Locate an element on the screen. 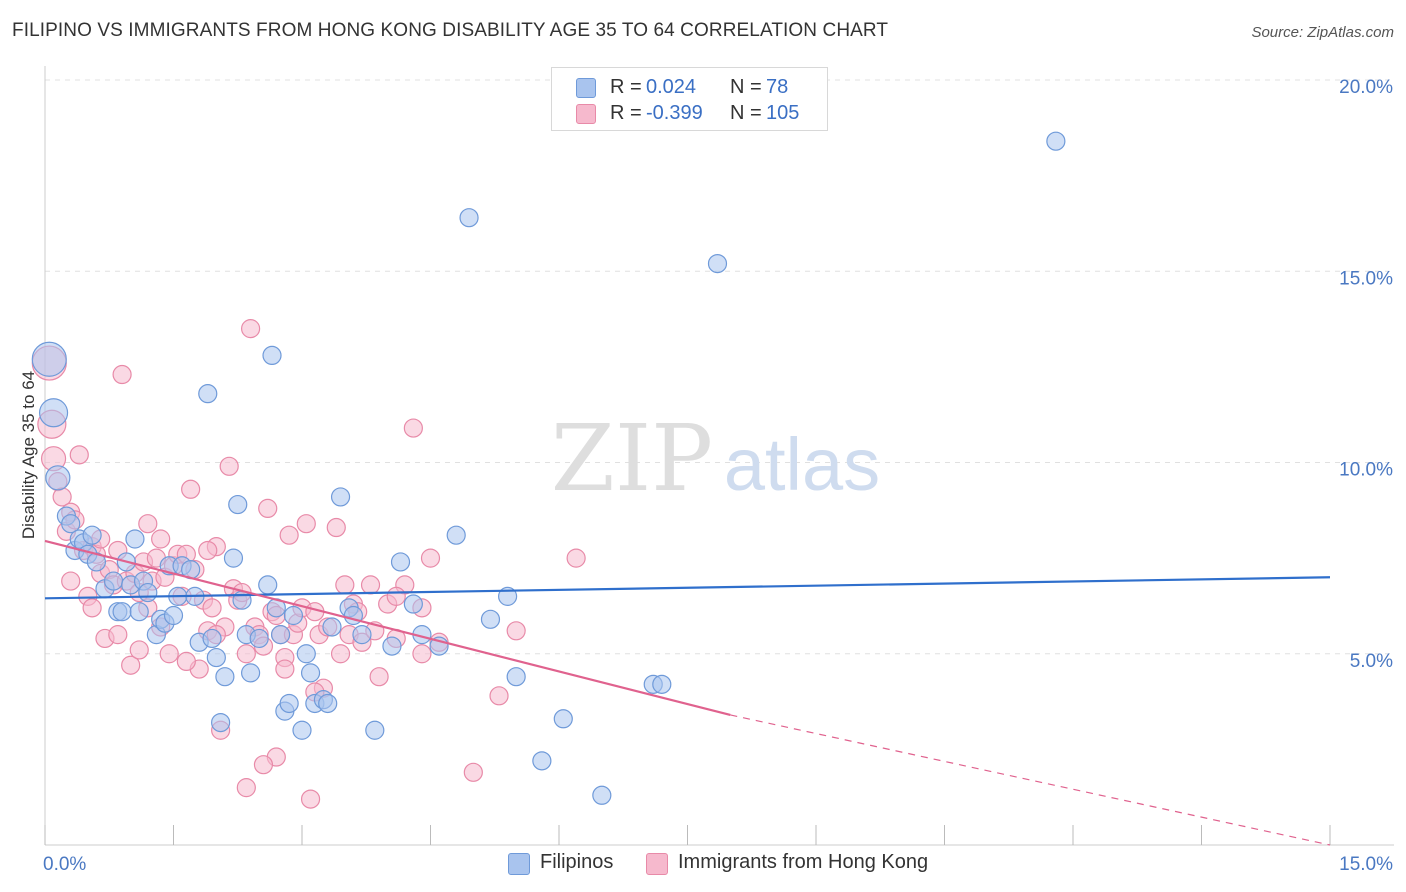 Image resolution: width=1406 pixels, height=892 pixels. y-axis-label: Disability Age 35 to 64 is located at coordinates (28, 455).